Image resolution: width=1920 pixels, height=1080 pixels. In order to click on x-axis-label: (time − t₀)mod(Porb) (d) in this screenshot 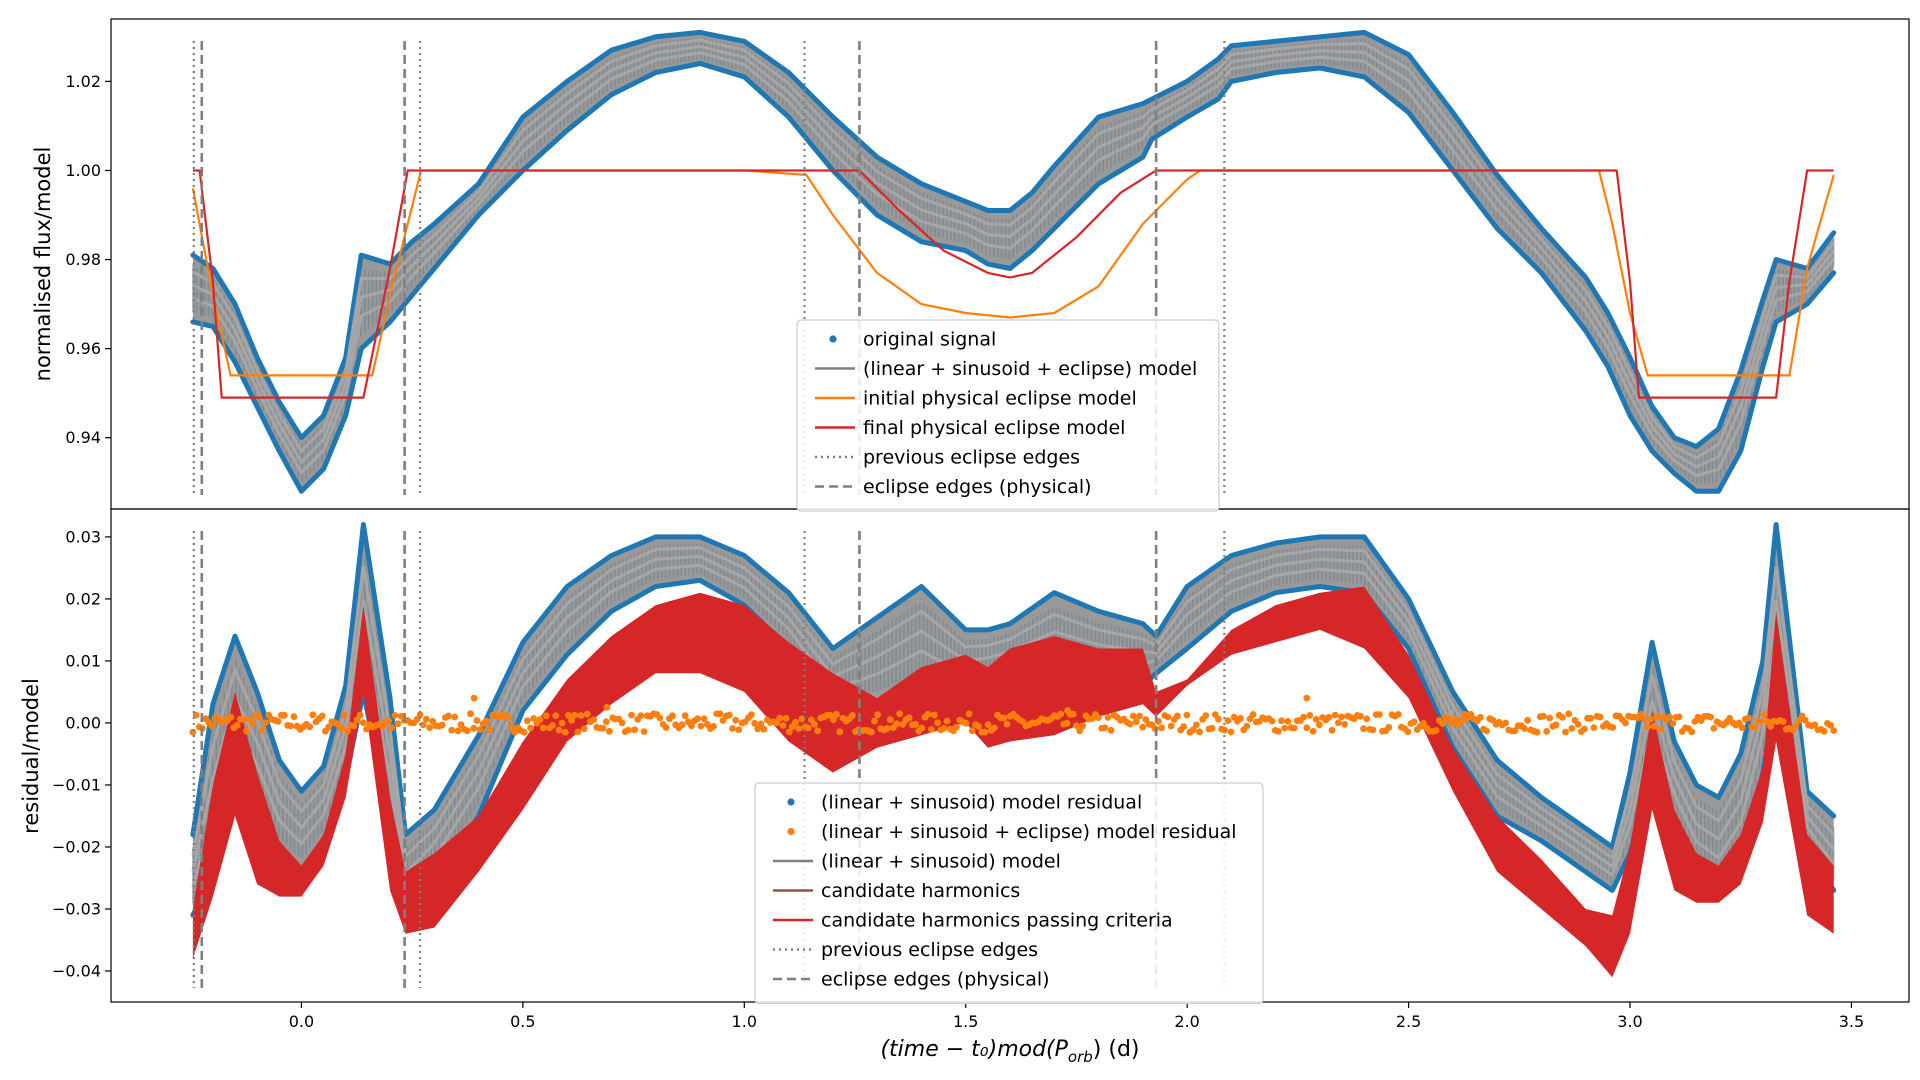, I will do `click(1009, 1051)`.